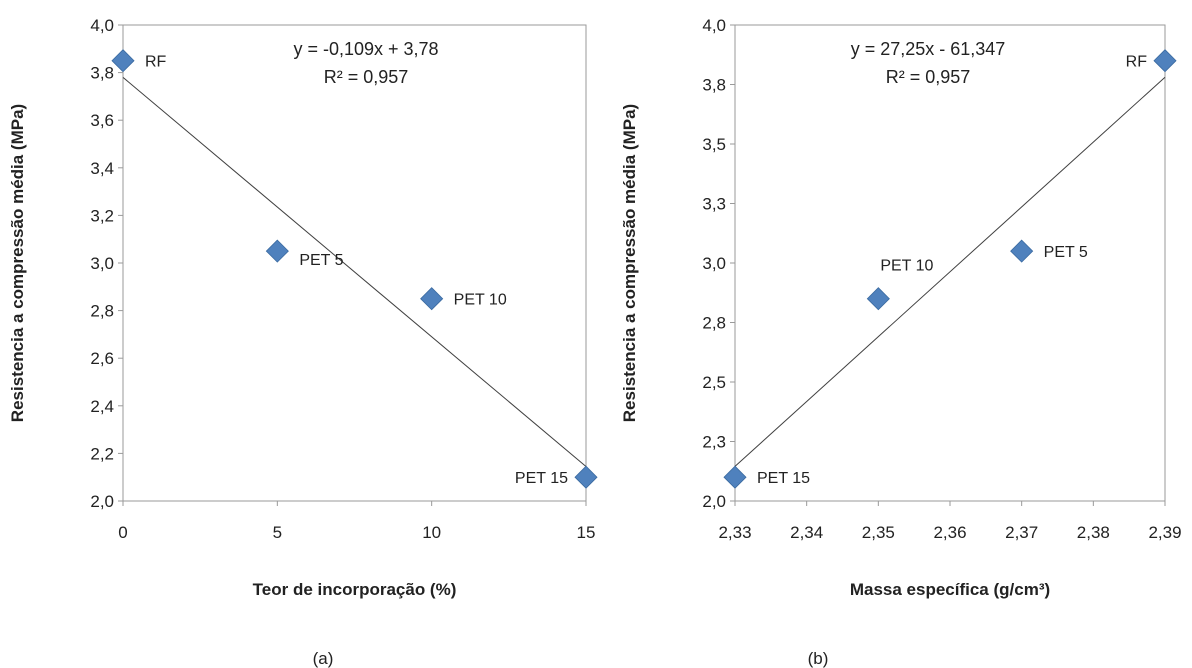 The image size is (1192, 668). I want to click on x-tick-label: 2,33, so click(734, 532).